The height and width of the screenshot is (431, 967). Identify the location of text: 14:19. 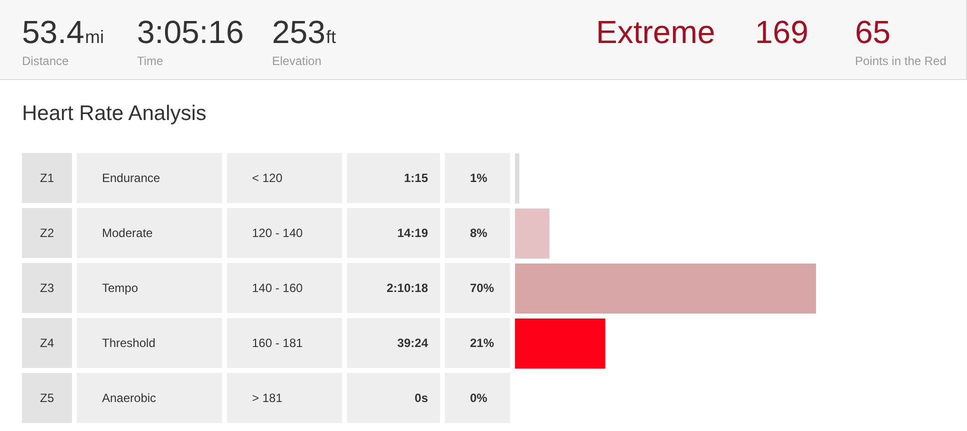
(412, 233).